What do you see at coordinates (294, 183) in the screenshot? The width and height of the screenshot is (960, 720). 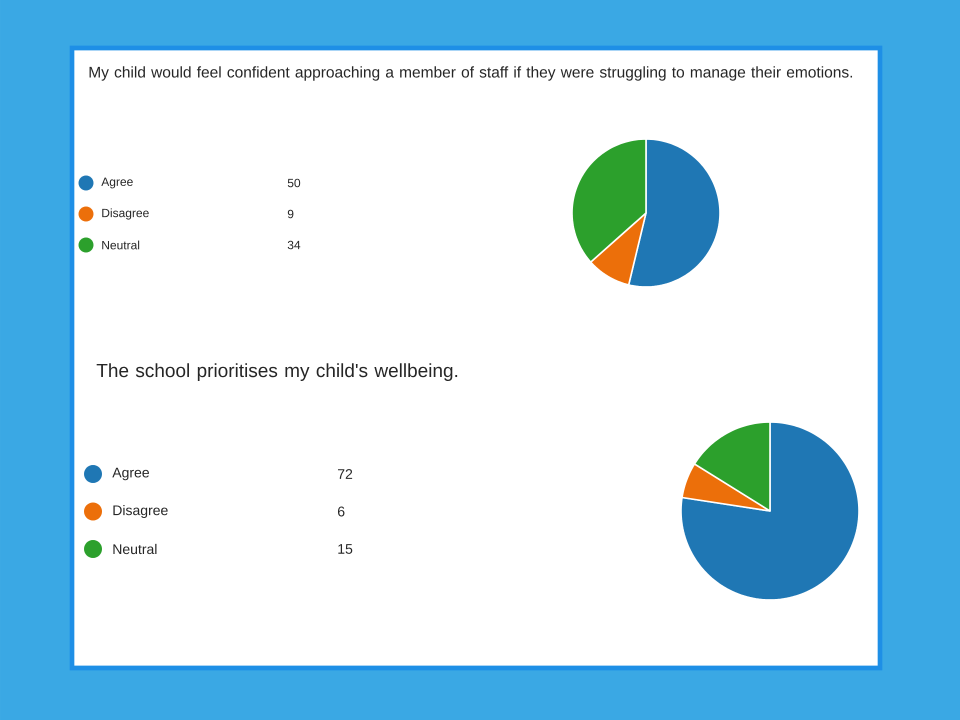 I see `data-label: 50` at bounding box center [294, 183].